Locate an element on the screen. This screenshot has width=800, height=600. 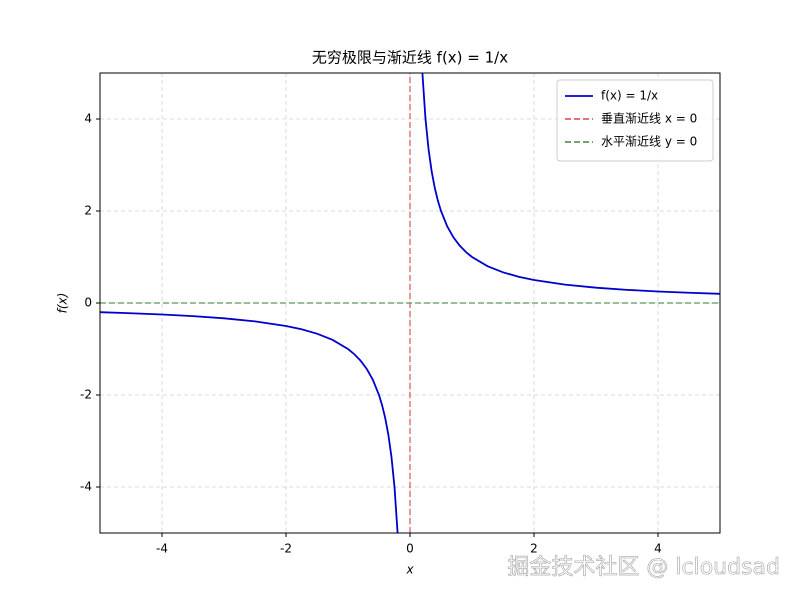
legend-label: f(x) = 1/x is located at coordinates (629, 96).